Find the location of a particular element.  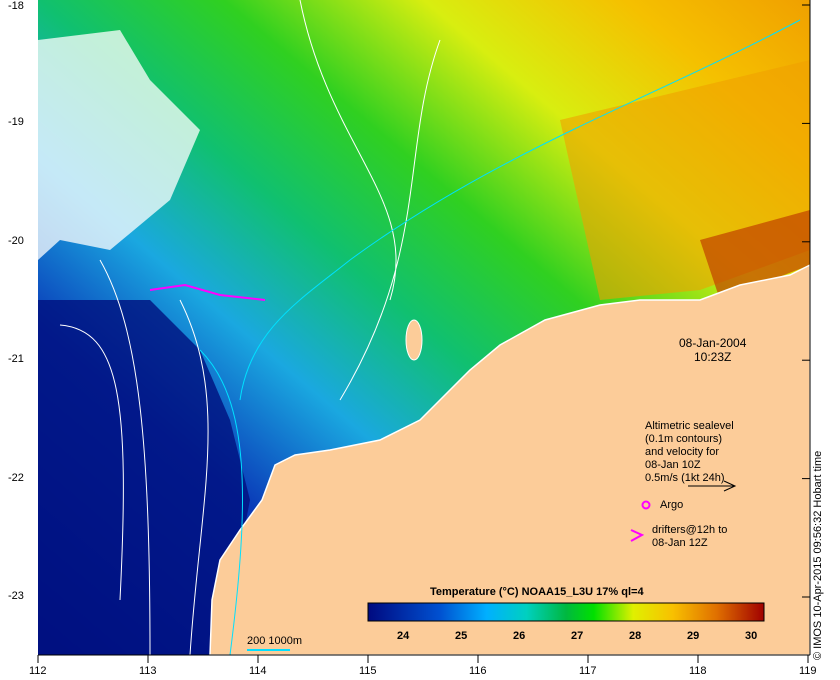

y-tick-label: -20 is located at coordinates (16, 240).